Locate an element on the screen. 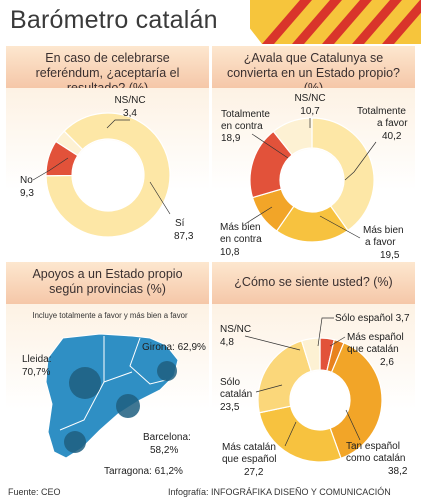 Image resolution: width=421 pixels, height=500 pixels. donut-acceptance is located at coordinates (108, 175).